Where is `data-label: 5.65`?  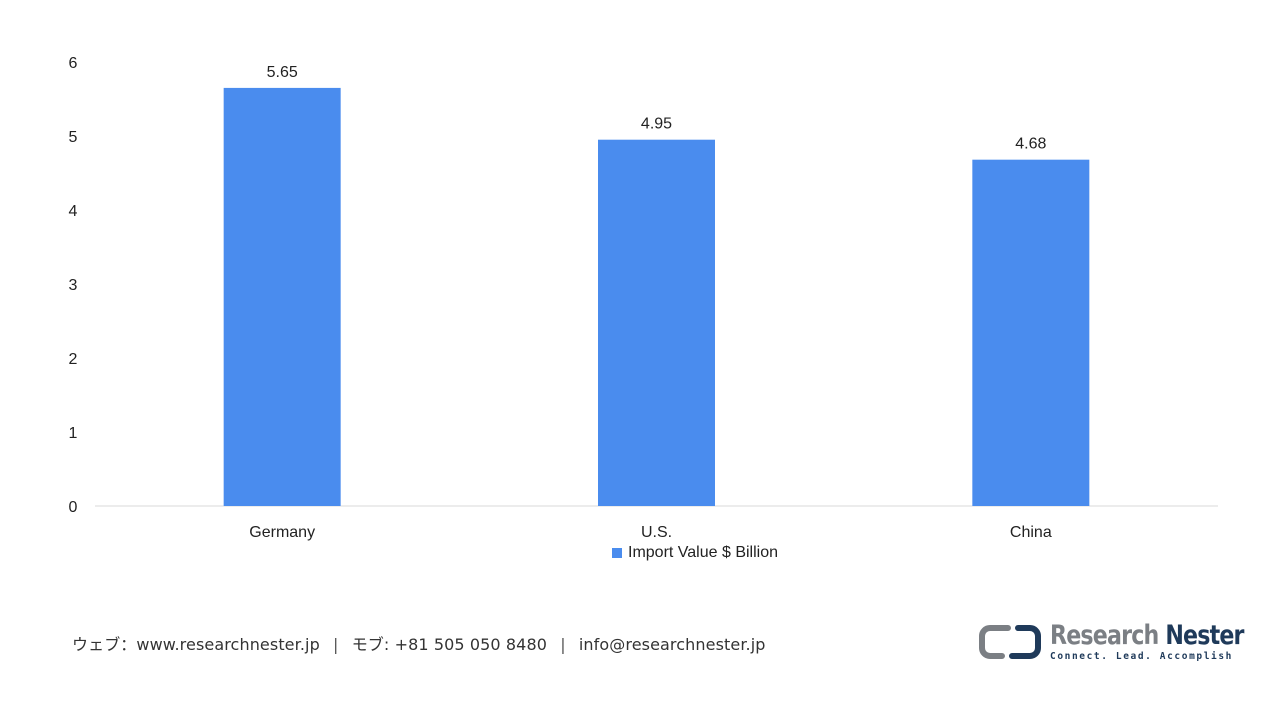
data-label: 5.65 is located at coordinates (282, 72).